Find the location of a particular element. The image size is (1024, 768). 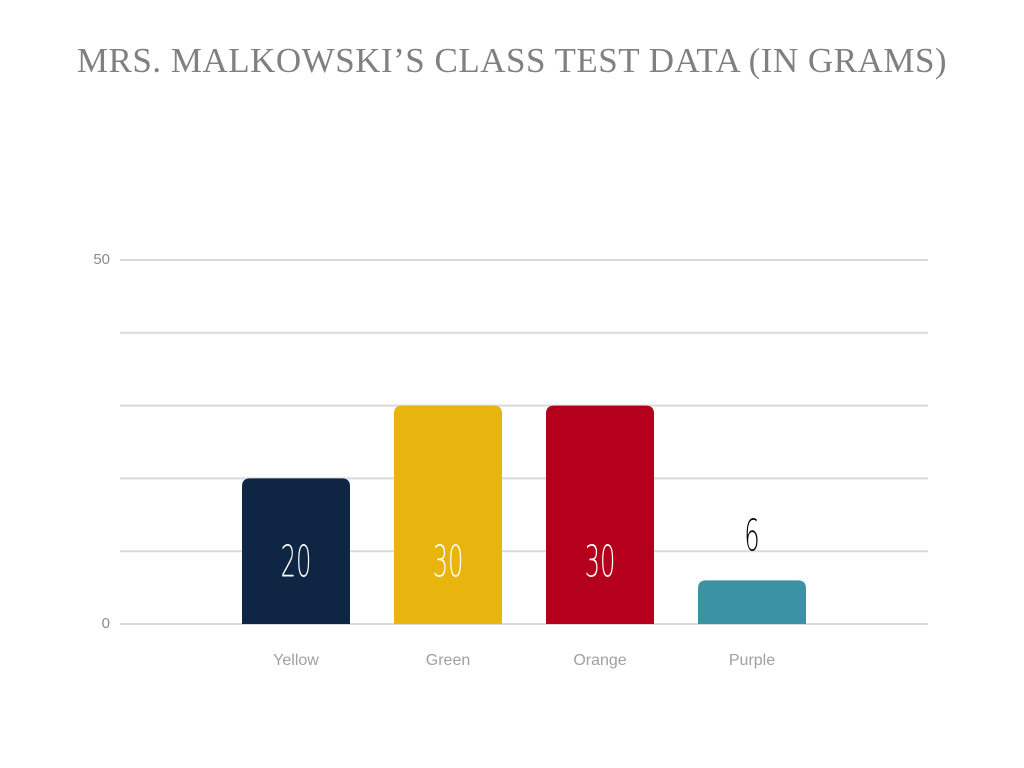

y-tick-label: 50 is located at coordinates (101, 259).